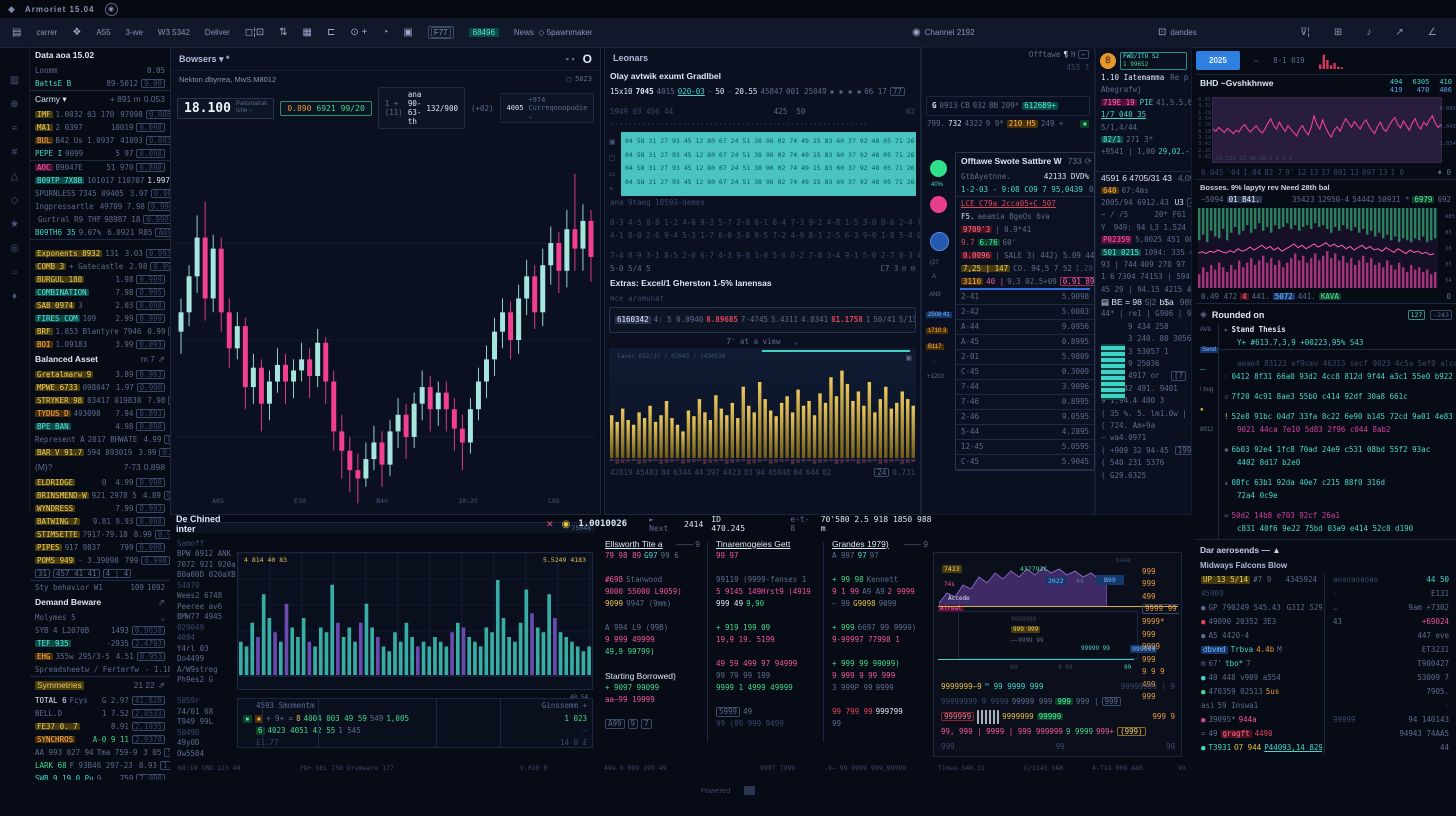  I want to click on row: BELL.D 1 7.52 2.8533, so click(100, 713).